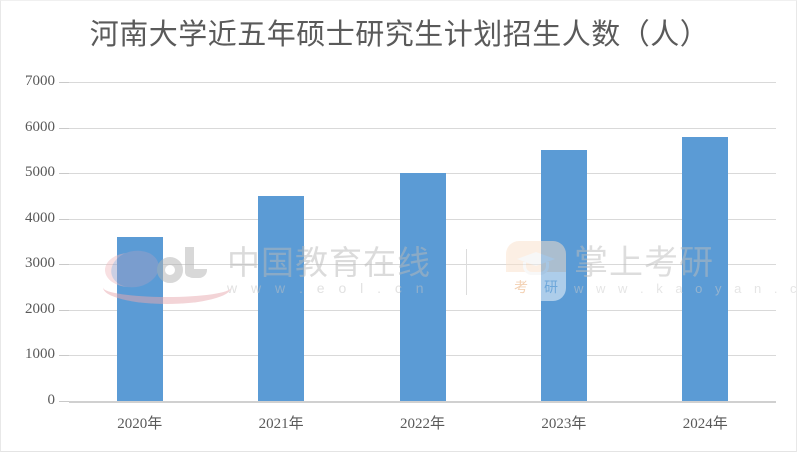  I want to click on y-axis-tick-label: 2000, so click(40, 308).